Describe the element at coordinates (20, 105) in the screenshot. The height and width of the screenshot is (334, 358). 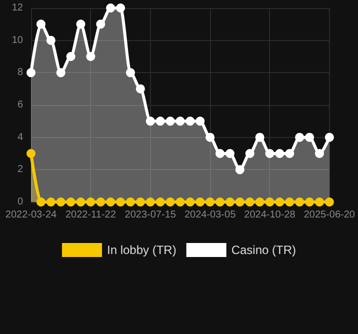
I see `y-tick-label: 6` at that location.